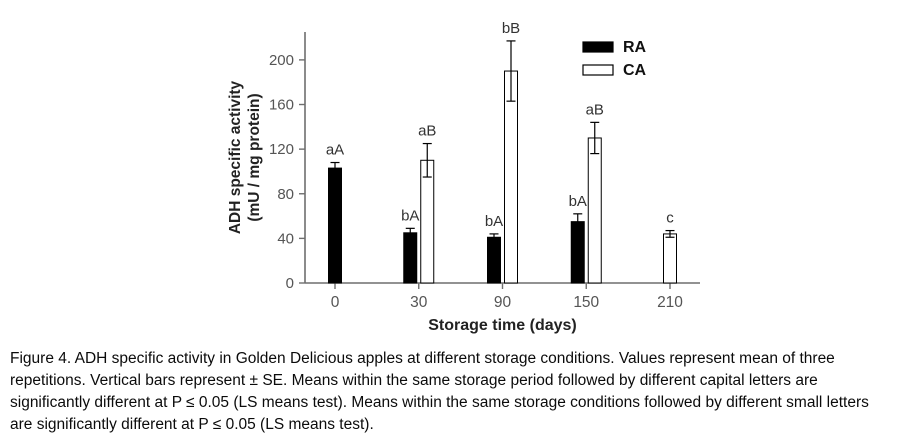  What do you see at coordinates (511, 28) in the screenshot?
I see `sig-label: bB` at bounding box center [511, 28].